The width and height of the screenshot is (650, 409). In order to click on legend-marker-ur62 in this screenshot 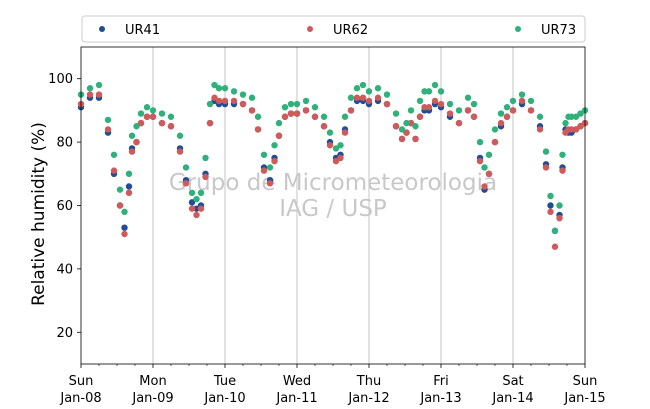, I will do `click(310, 29)`.